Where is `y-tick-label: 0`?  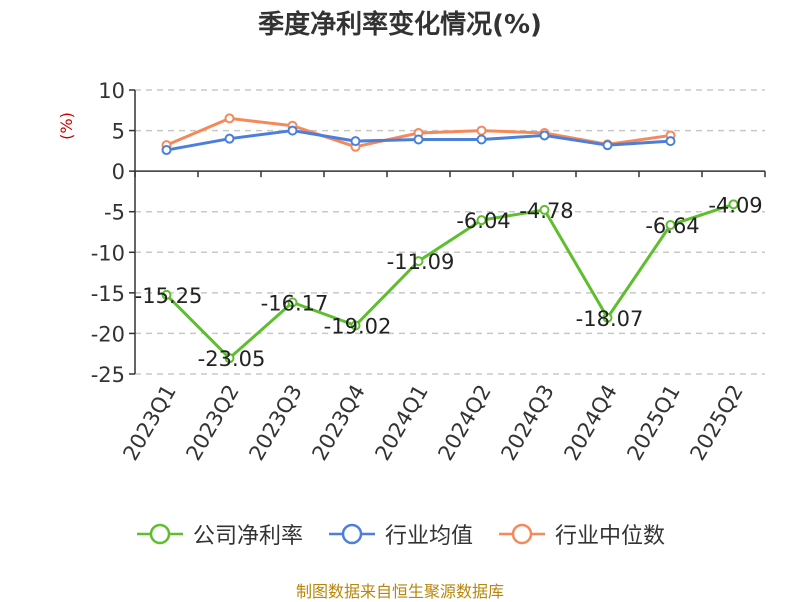 y-tick-label: 0 is located at coordinates (118, 172).